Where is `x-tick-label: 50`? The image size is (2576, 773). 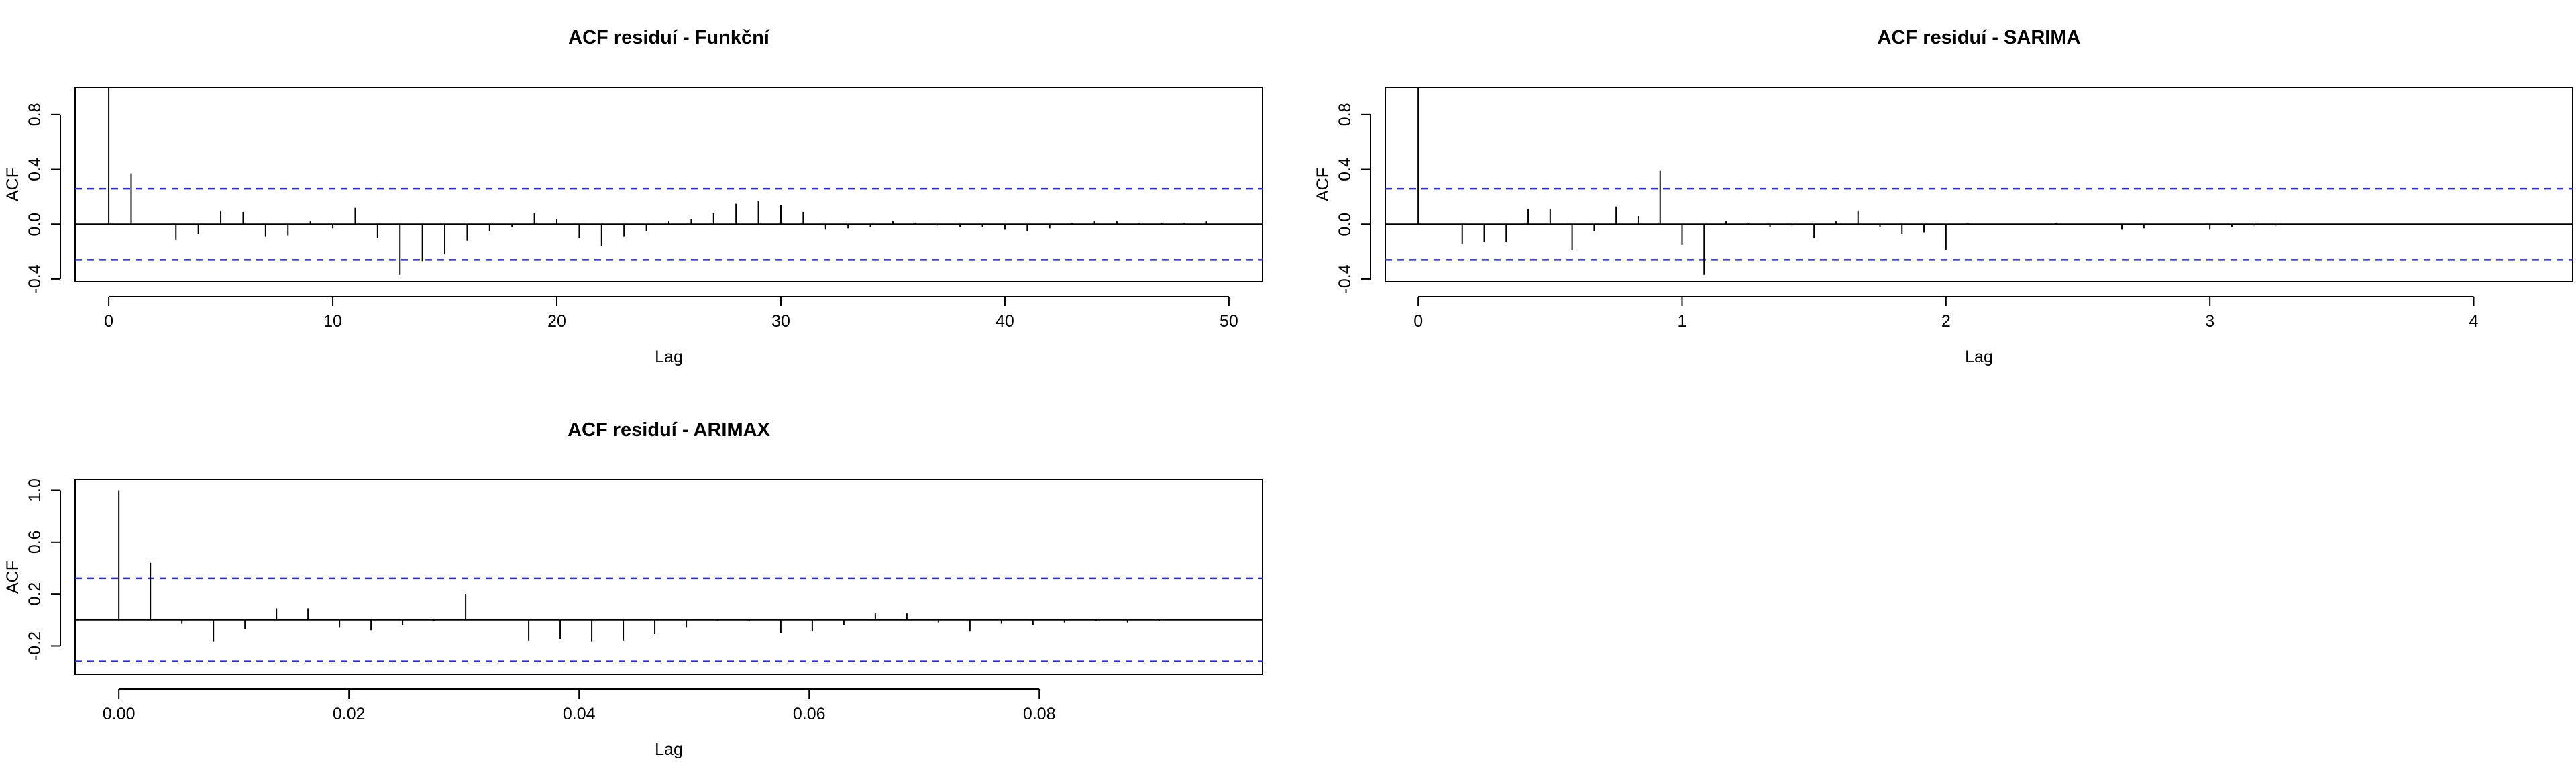 x-tick-label: 50 is located at coordinates (1229, 321).